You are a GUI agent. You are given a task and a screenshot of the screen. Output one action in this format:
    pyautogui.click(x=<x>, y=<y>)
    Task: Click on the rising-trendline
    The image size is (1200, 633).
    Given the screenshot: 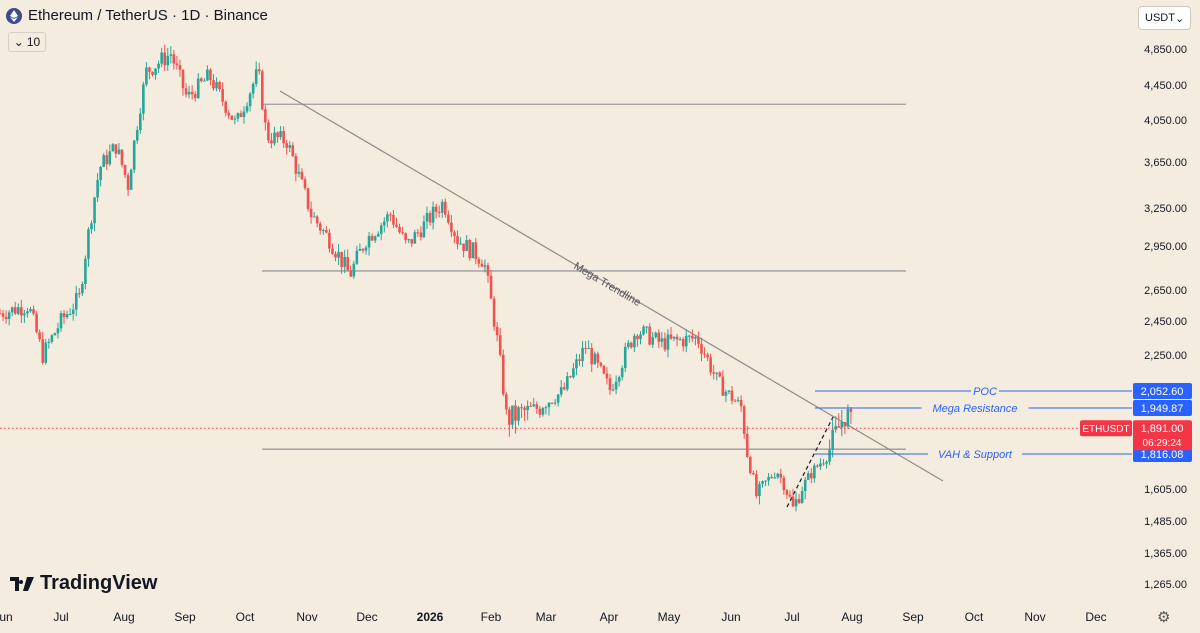 What is the action you would take?
    pyautogui.click(x=810, y=462)
    